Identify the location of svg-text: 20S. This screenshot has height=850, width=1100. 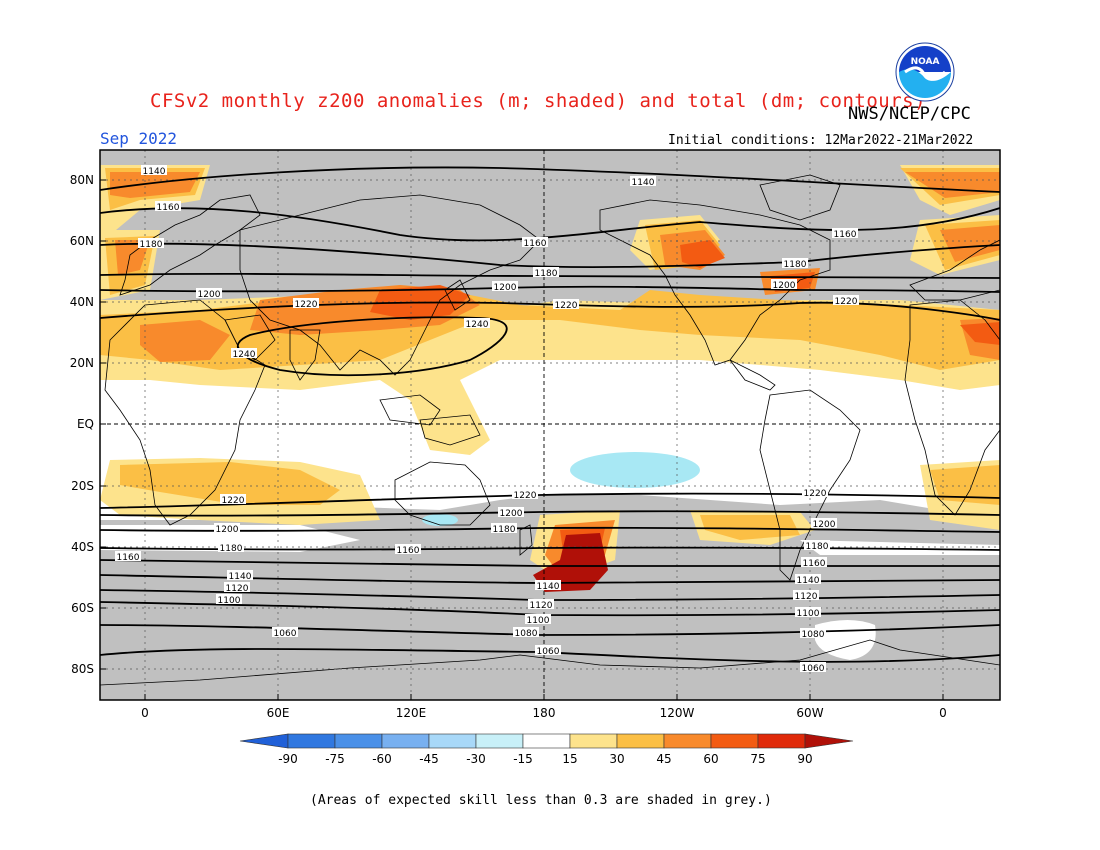
(82, 486).